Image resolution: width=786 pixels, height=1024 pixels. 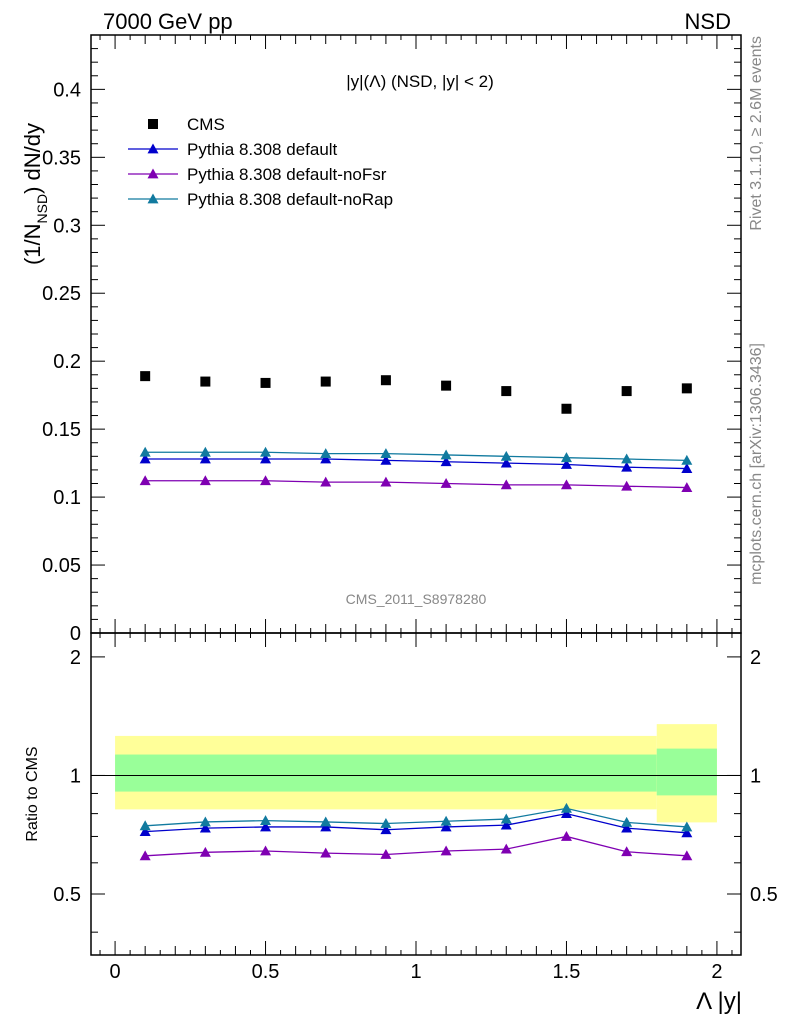 What do you see at coordinates (755, 658) in the screenshot?
I see `ratio-y-tick-label-right: 2` at bounding box center [755, 658].